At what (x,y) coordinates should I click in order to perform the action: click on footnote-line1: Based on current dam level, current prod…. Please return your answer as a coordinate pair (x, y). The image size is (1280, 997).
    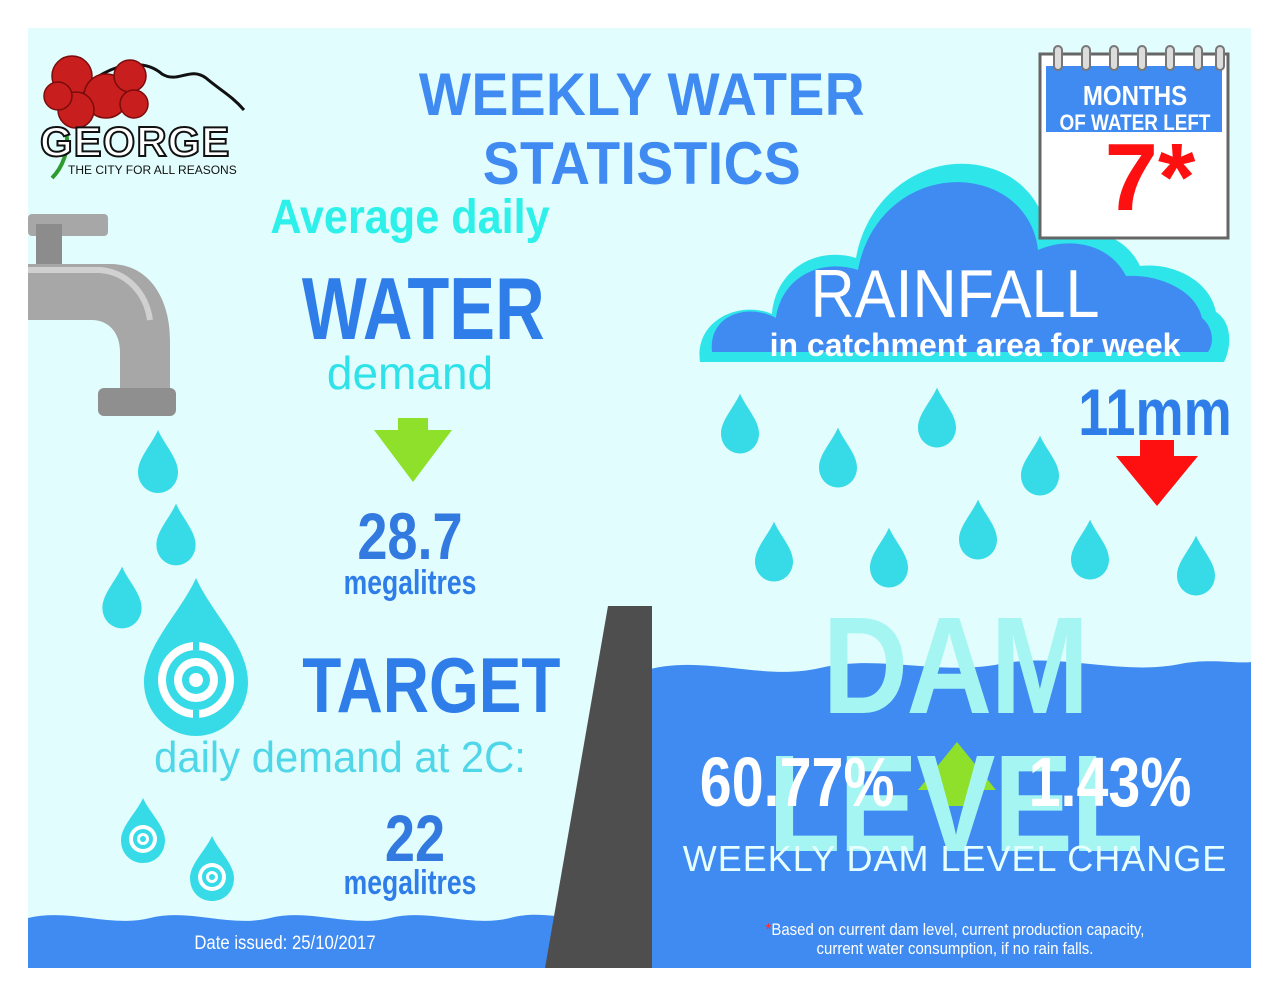
    Looking at the image, I should click on (958, 929).